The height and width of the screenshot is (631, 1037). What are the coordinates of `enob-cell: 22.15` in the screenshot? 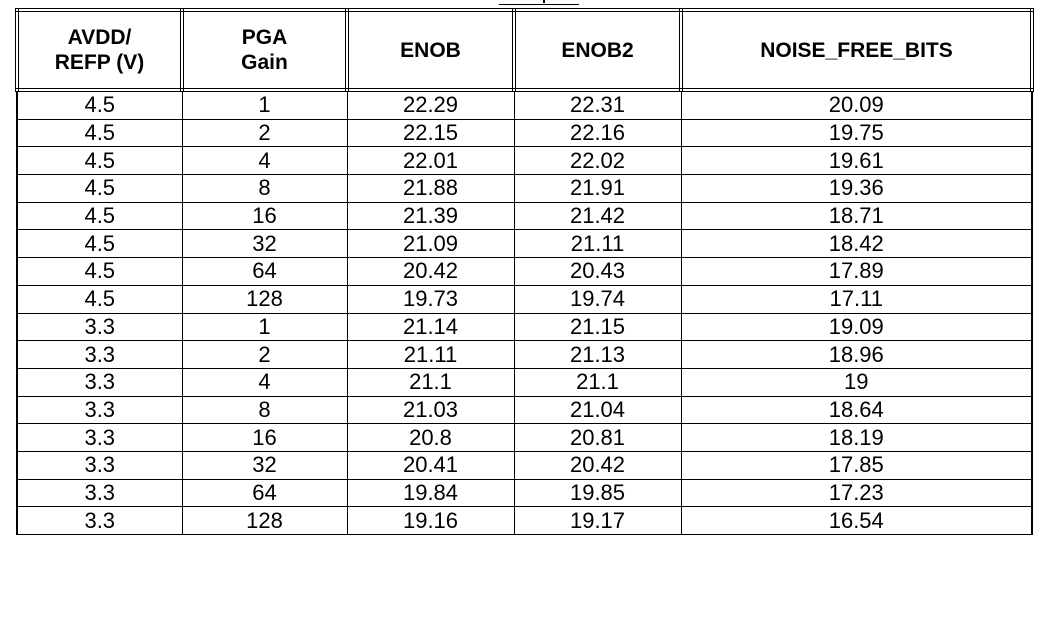 It's located at (430, 133).